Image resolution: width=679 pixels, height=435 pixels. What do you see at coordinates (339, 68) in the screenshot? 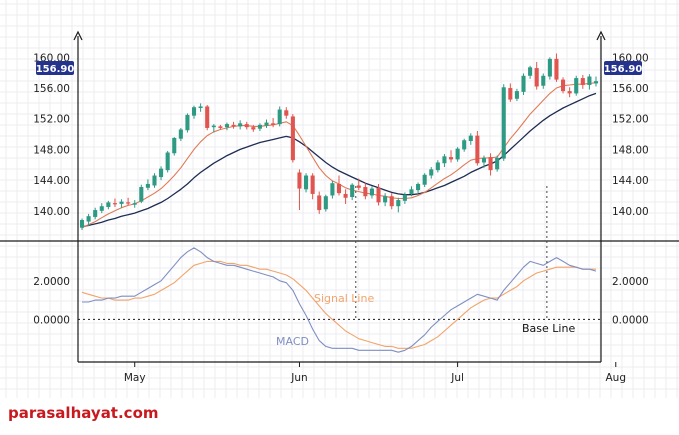
I see `price-badges: 156.90 156.90` at bounding box center [339, 68].